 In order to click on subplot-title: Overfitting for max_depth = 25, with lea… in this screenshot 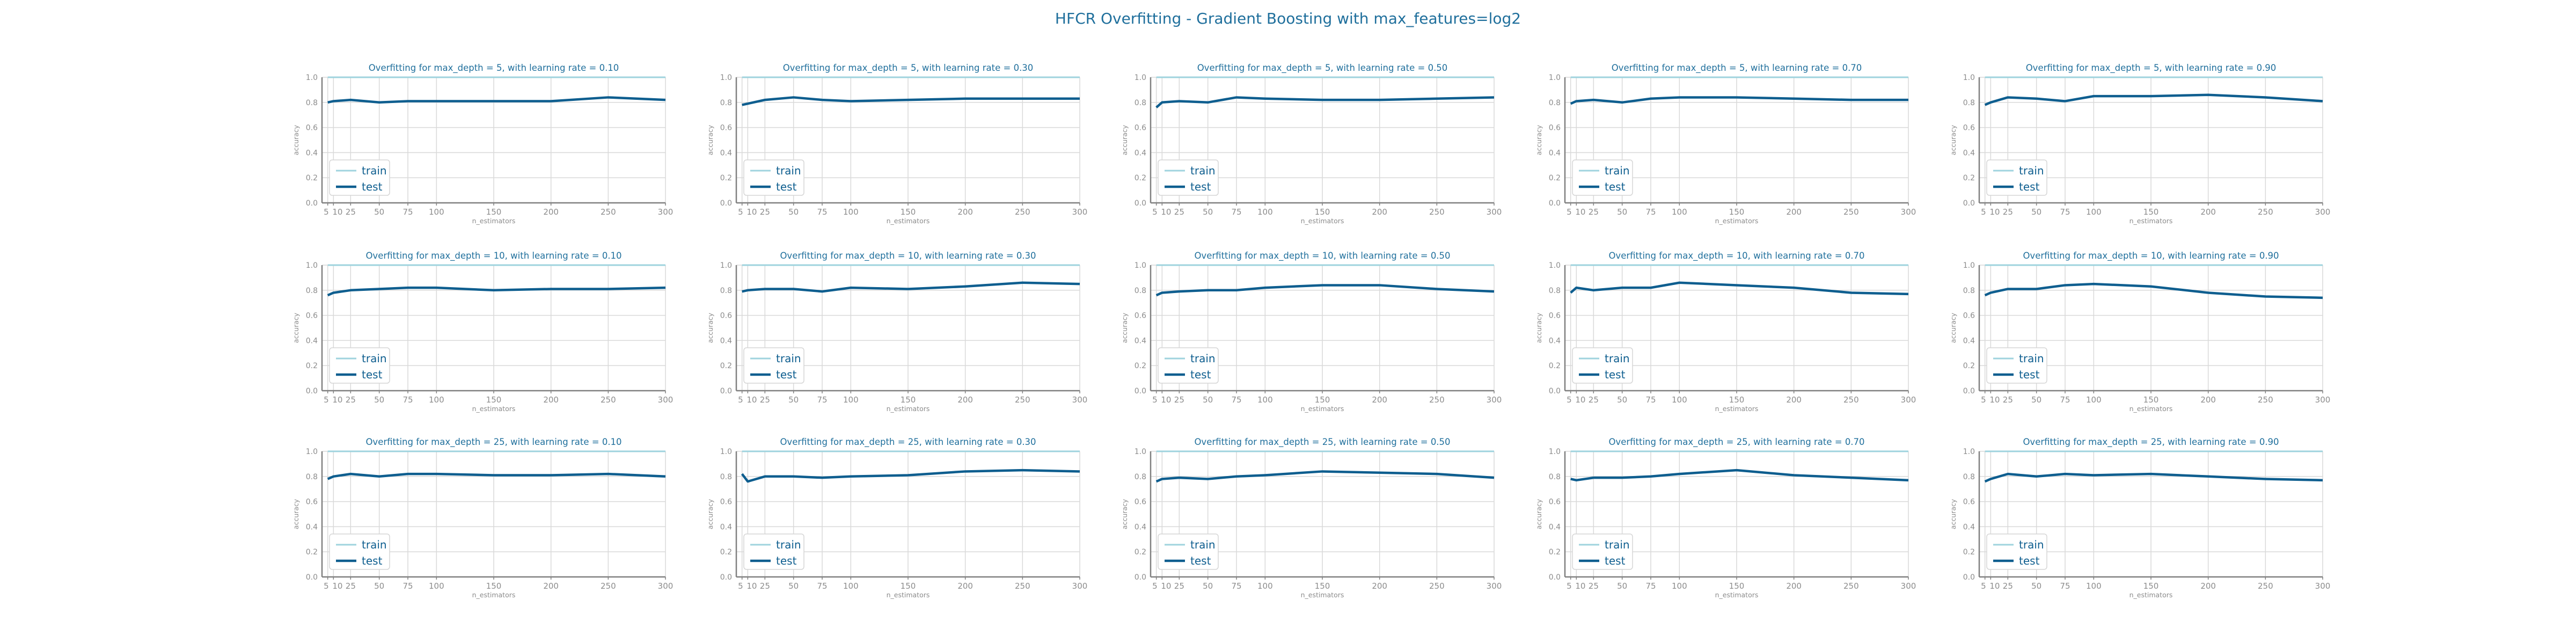, I will do `click(493, 442)`.